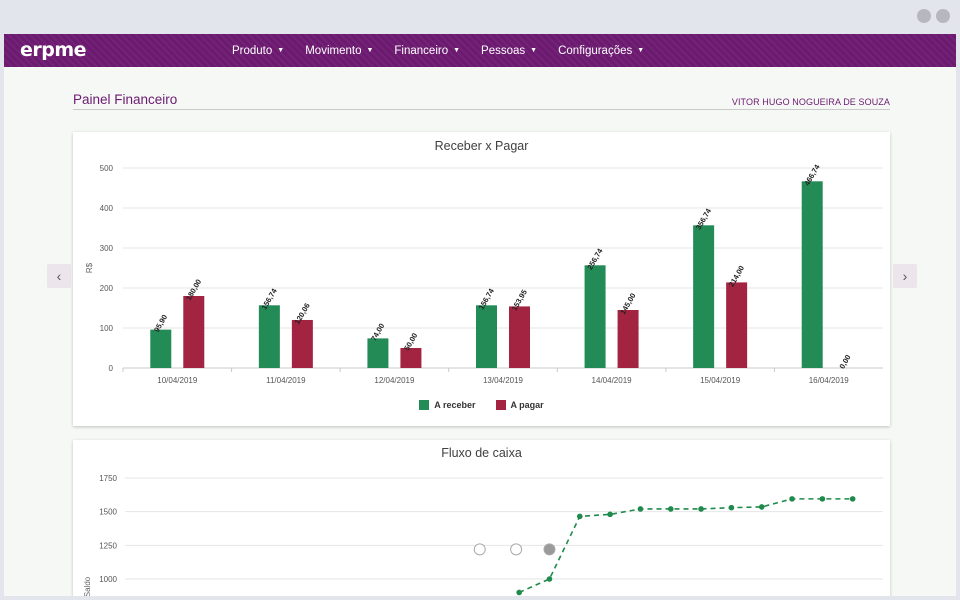 The height and width of the screenshot is (600, 960). What do you see at coordinates (108, 512) in the screenshot?
I see `y-tick-label: 1500` at bounding box center [108, 512].